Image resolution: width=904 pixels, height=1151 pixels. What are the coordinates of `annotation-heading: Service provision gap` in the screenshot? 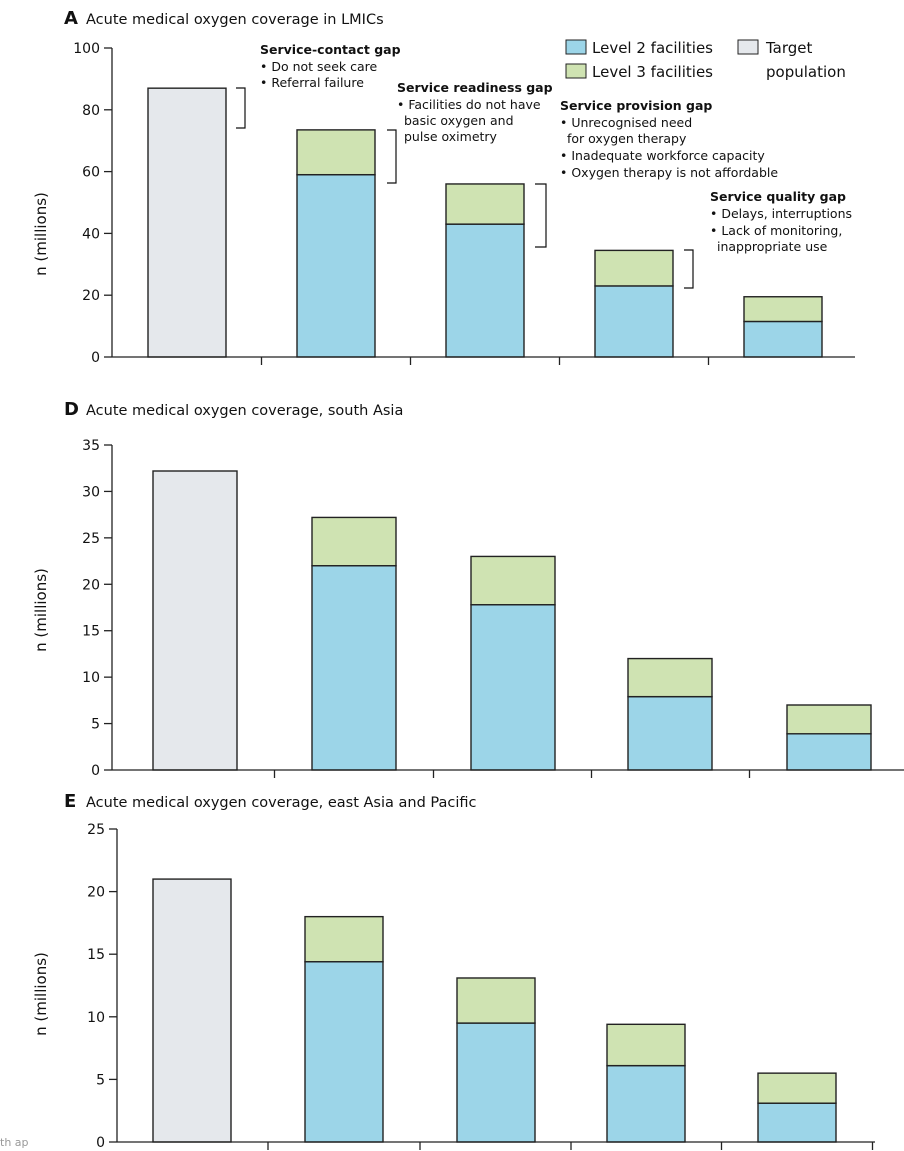 It's located at (636, 105).